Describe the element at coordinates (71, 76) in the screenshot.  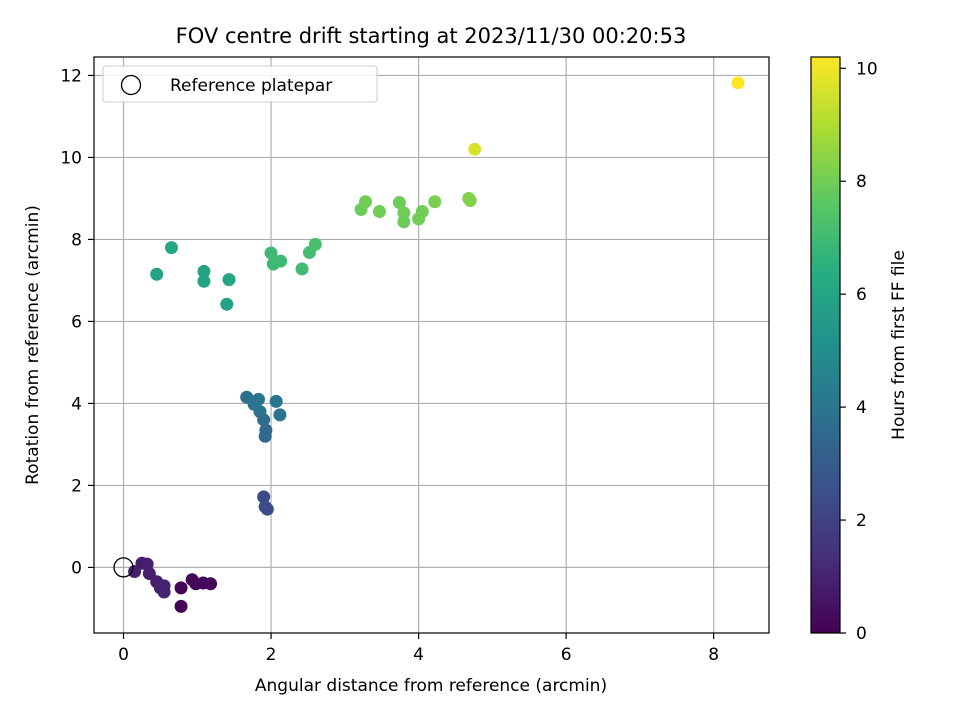
I see `y-tick-label: 12` at that location.